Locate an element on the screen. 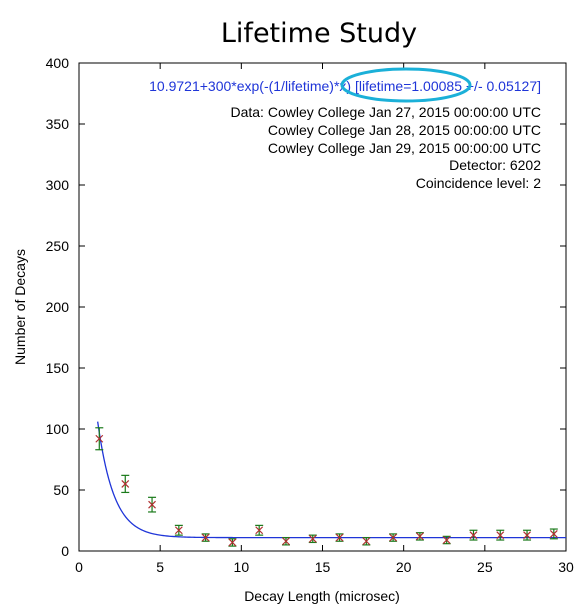 This screenshot has height=616, width=587. x-tick-label: 0 is located at coordinates (79, 567).